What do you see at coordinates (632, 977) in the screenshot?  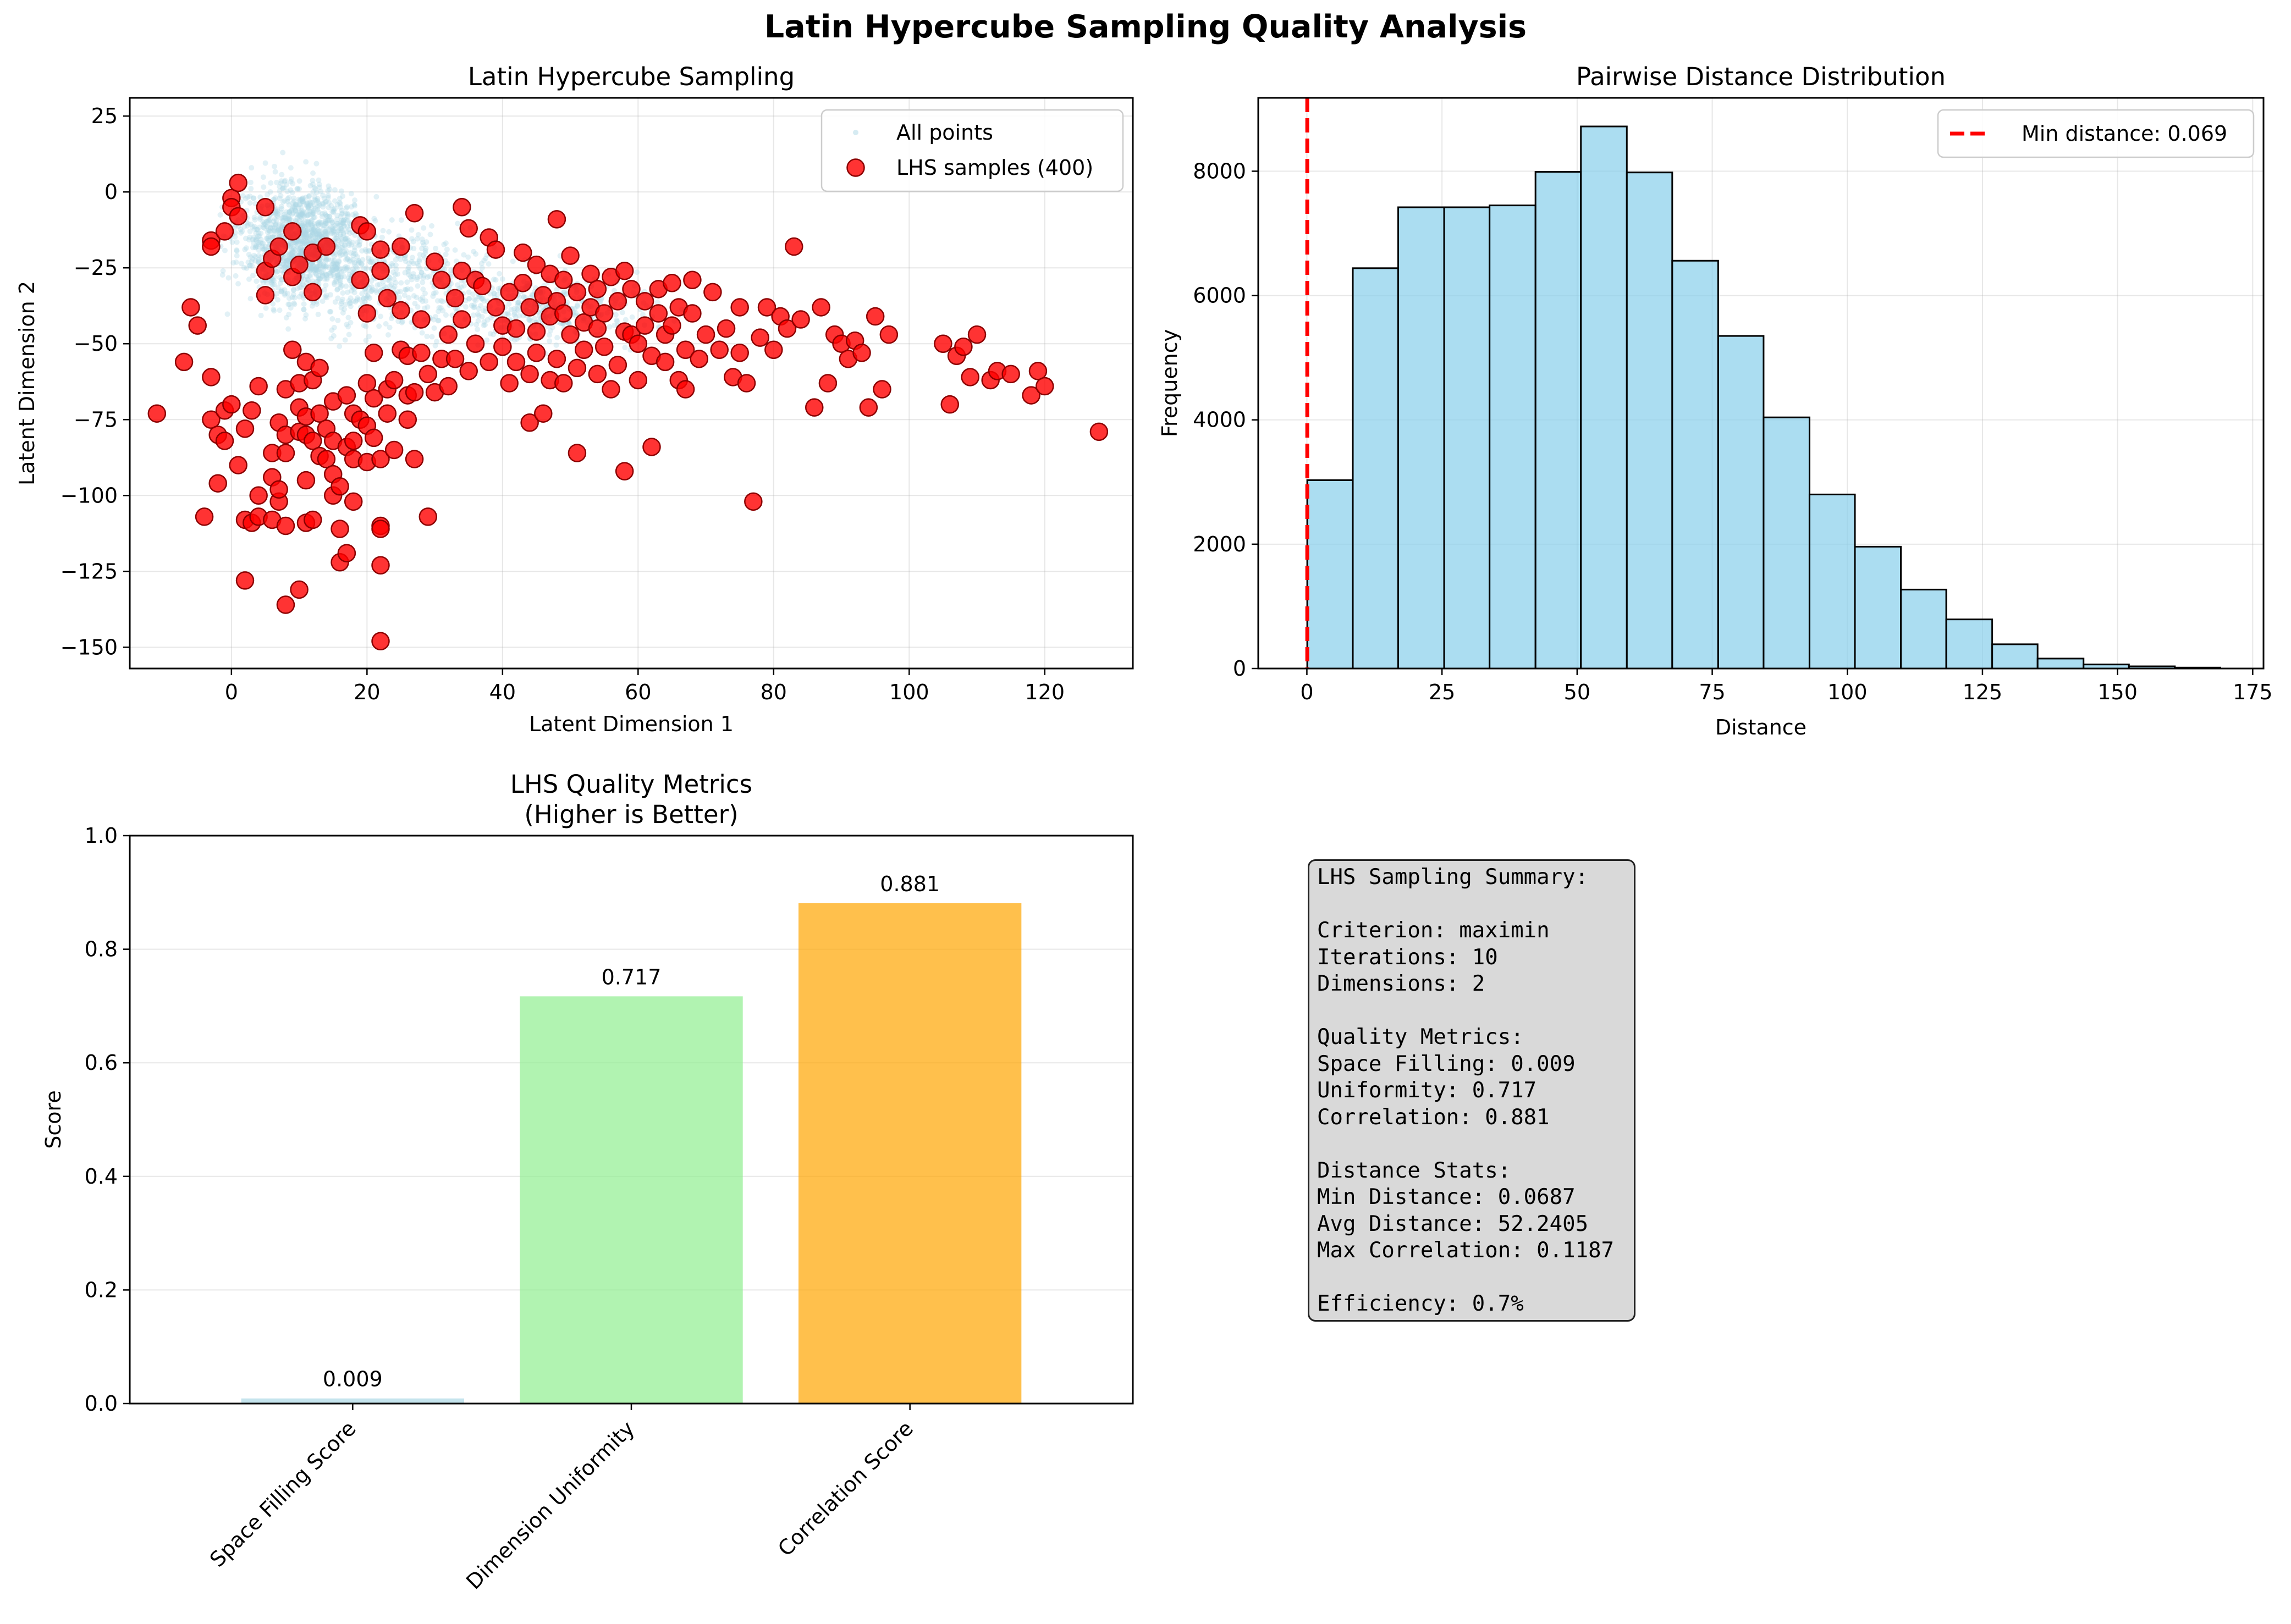 I see `metric-value-label: 0.717` at bounding box center [632, 977].